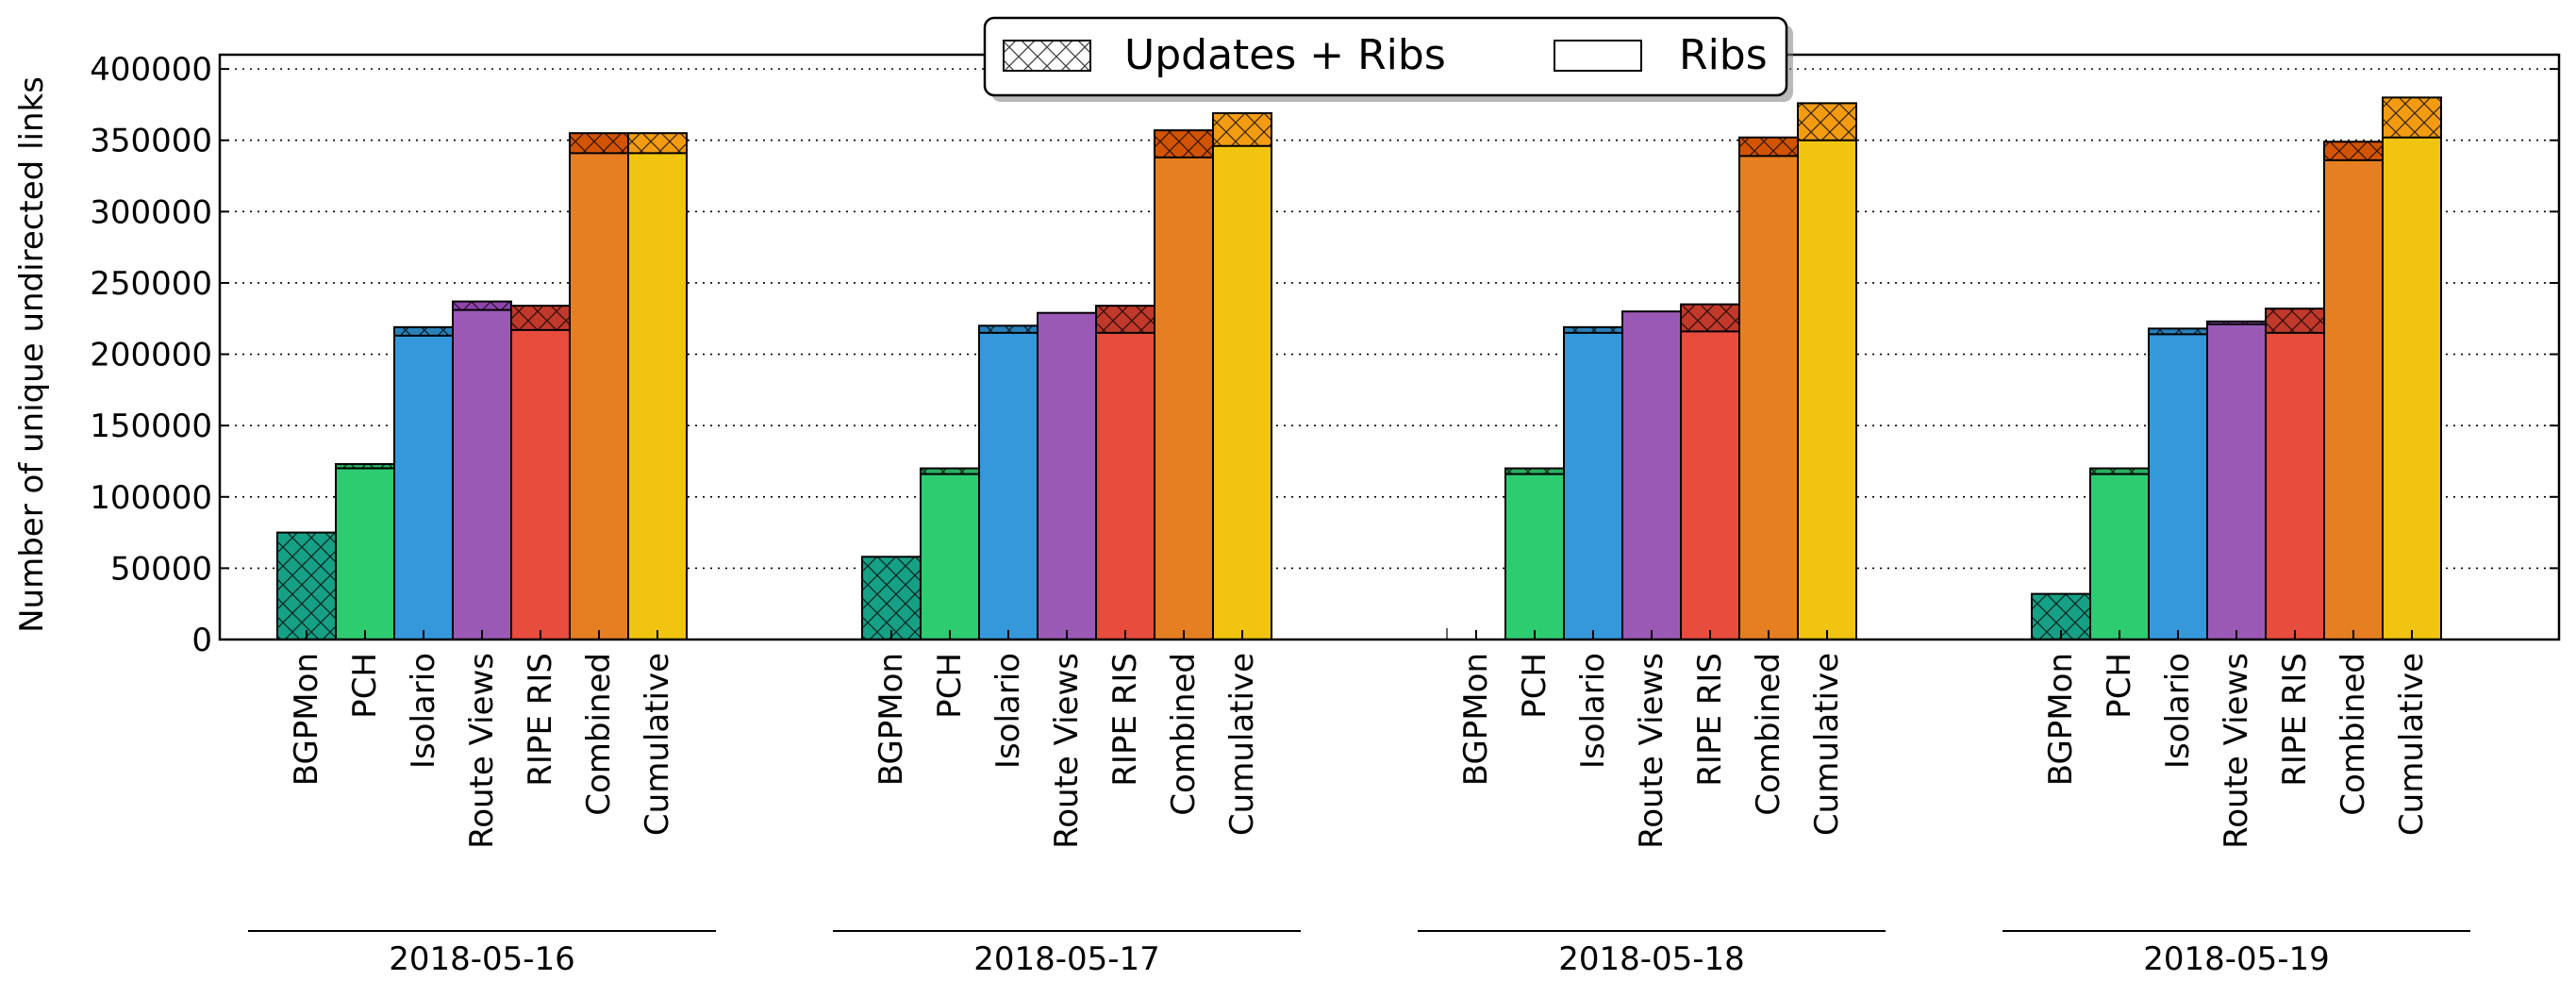 The width and height of the screenshot is (2576, 997). I want to click on group-date-label: 2018-05-19, so click(2237, 959).